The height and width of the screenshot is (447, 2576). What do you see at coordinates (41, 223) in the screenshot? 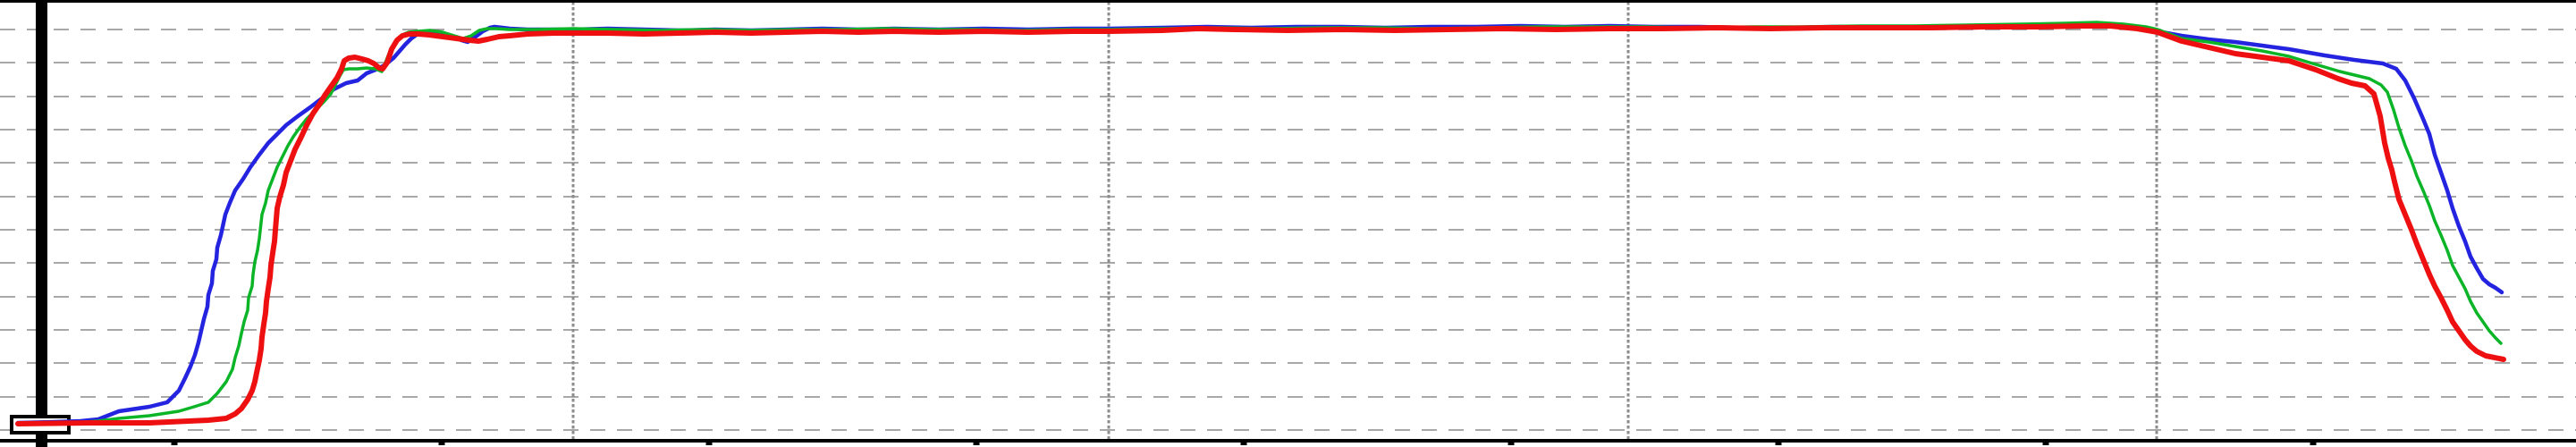
I see `cursor-line` at bounding box center [41, 223].